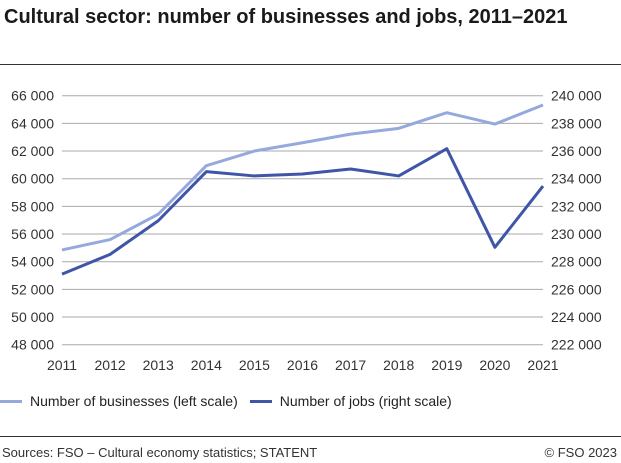 This screenshot has width=621, height=463. What do you see at coordinates (398, 365) in the screenshot?
I see `x-tick: 2018` at bounding box center [398, 365].